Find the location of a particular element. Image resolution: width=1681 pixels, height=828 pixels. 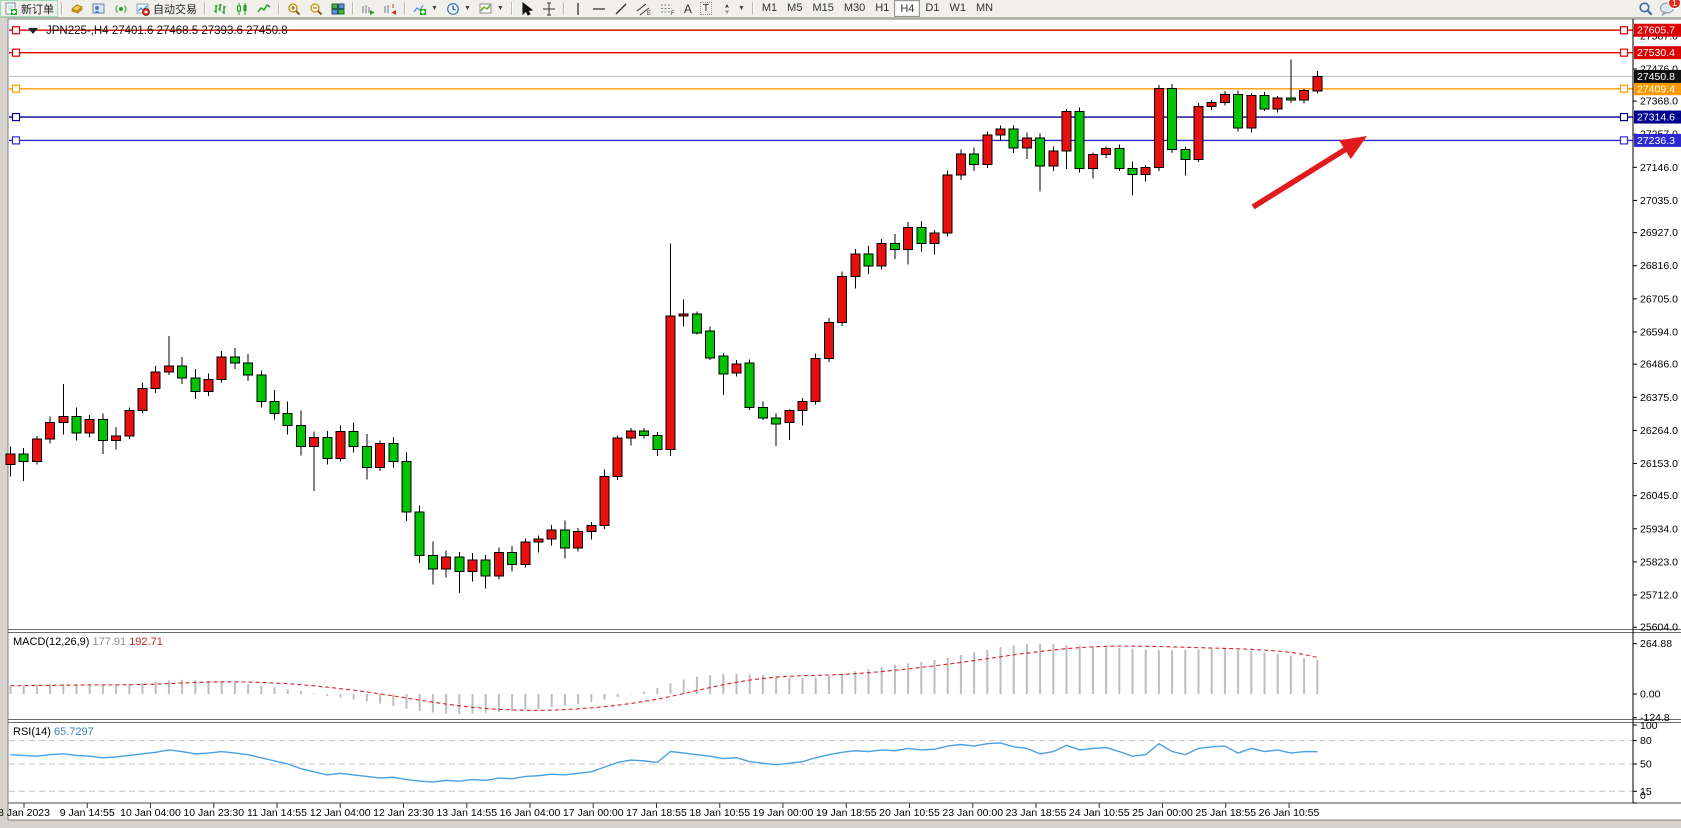

fibonacci-icon: F is located at coordinates (667, 10).